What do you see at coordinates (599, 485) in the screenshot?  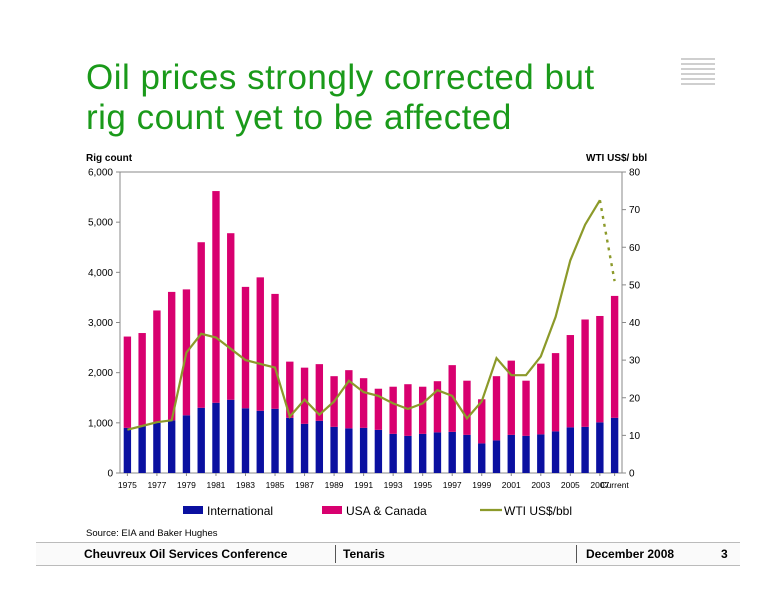 I see `x-axis-tick-label: 2007` at bounding box center [599, 485].